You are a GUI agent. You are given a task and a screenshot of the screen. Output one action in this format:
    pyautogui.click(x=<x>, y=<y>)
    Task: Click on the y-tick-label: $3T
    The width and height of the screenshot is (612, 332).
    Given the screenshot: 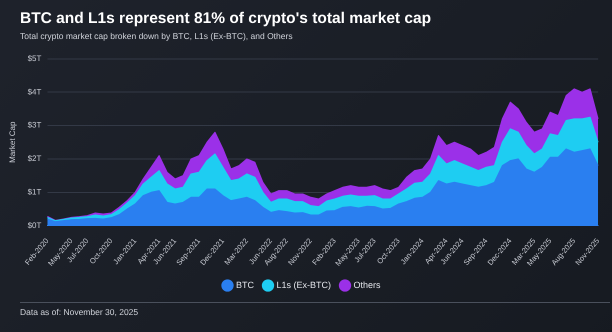 What is the action you would take?
    pyautogui.click(x=35, y=125)
    